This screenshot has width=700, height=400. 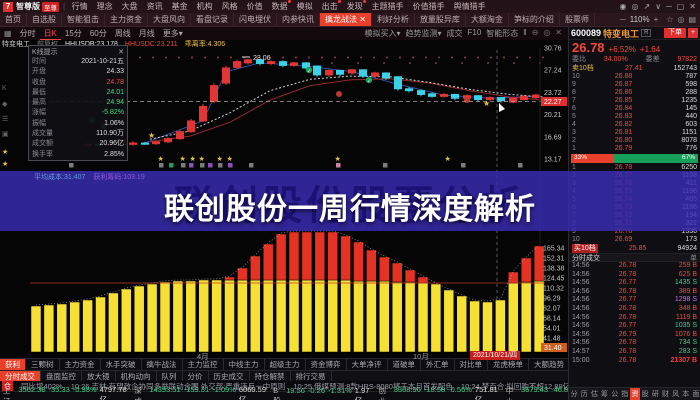 I want to click on strip-diamond-icon: ◆, so click(x=5, y=104).